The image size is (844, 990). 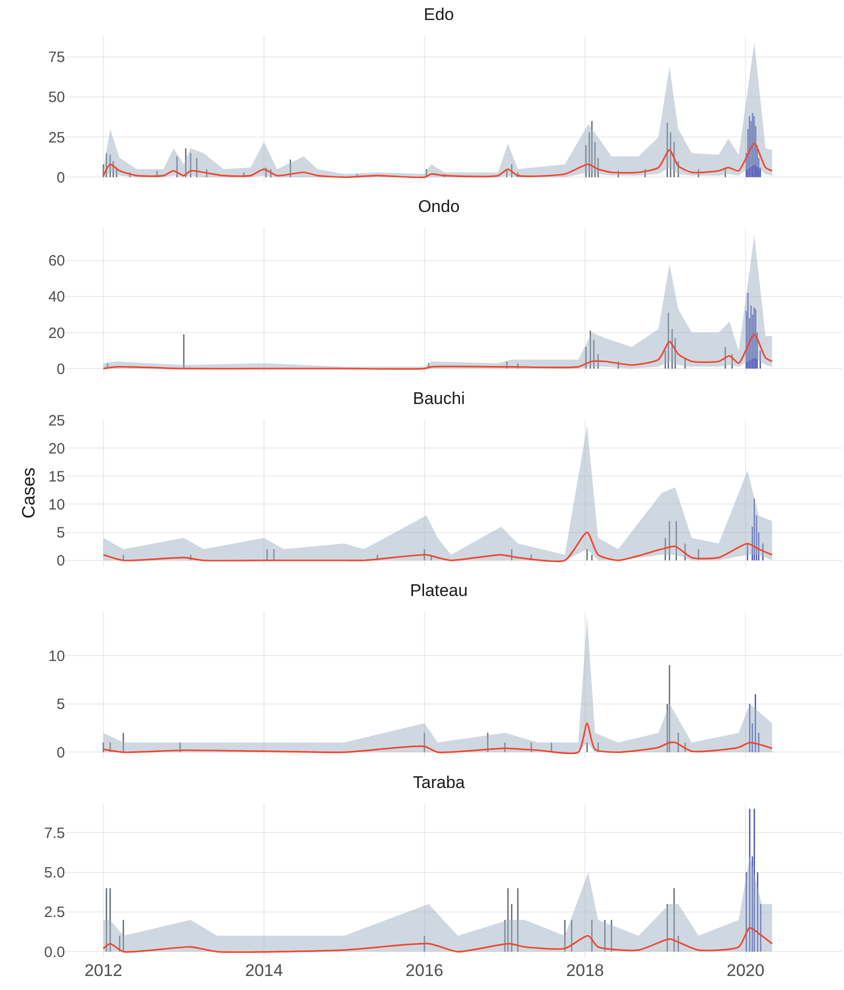 What do you see at coordinates (56, 261) in the screenshot?
I see `y-tick-label: 60` at bounding box center [56, 261].